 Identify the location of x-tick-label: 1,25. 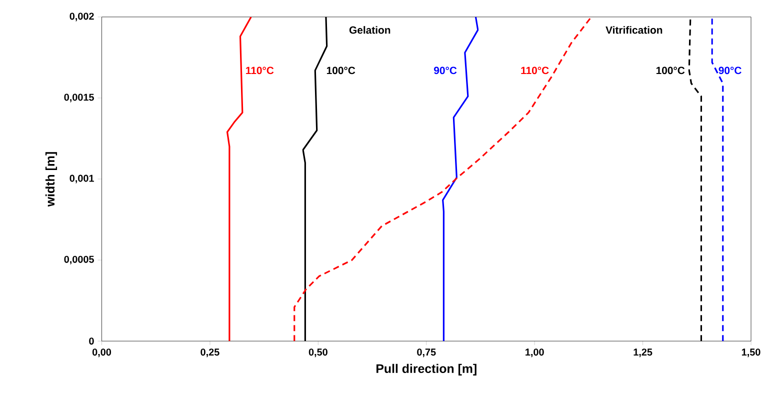
(643, 353).